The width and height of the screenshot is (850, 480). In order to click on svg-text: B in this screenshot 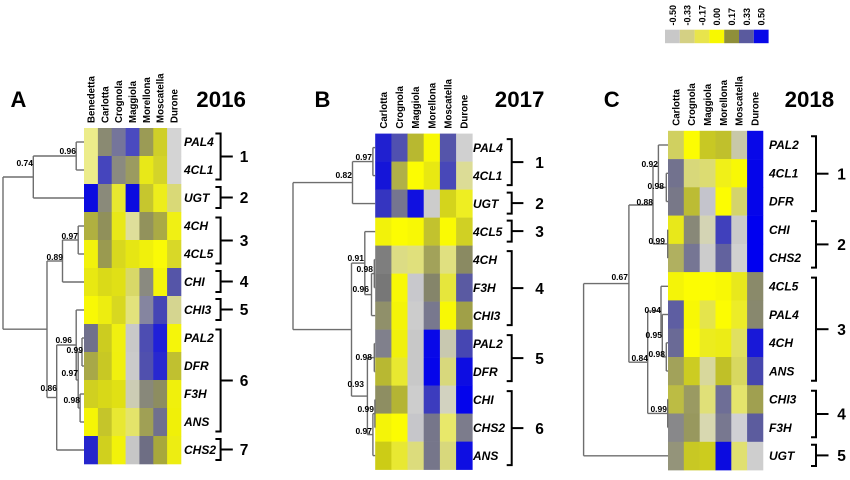, I will do `click(323, 99)`.